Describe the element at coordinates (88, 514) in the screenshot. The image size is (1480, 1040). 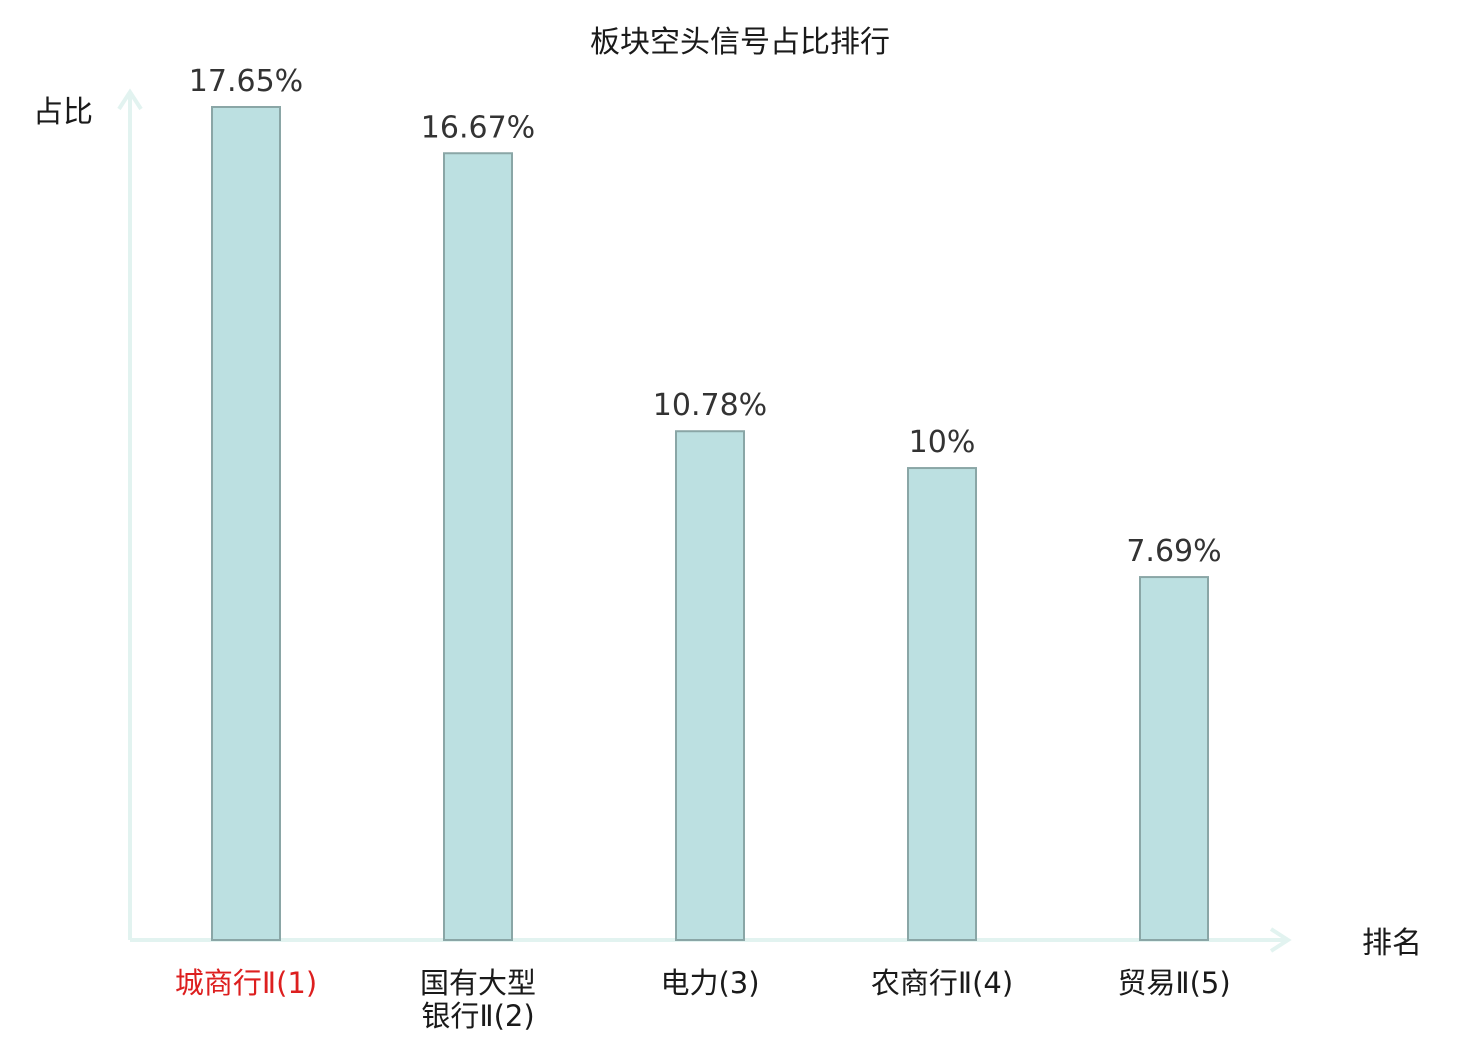
I see `y-axis: 占比` at that location.